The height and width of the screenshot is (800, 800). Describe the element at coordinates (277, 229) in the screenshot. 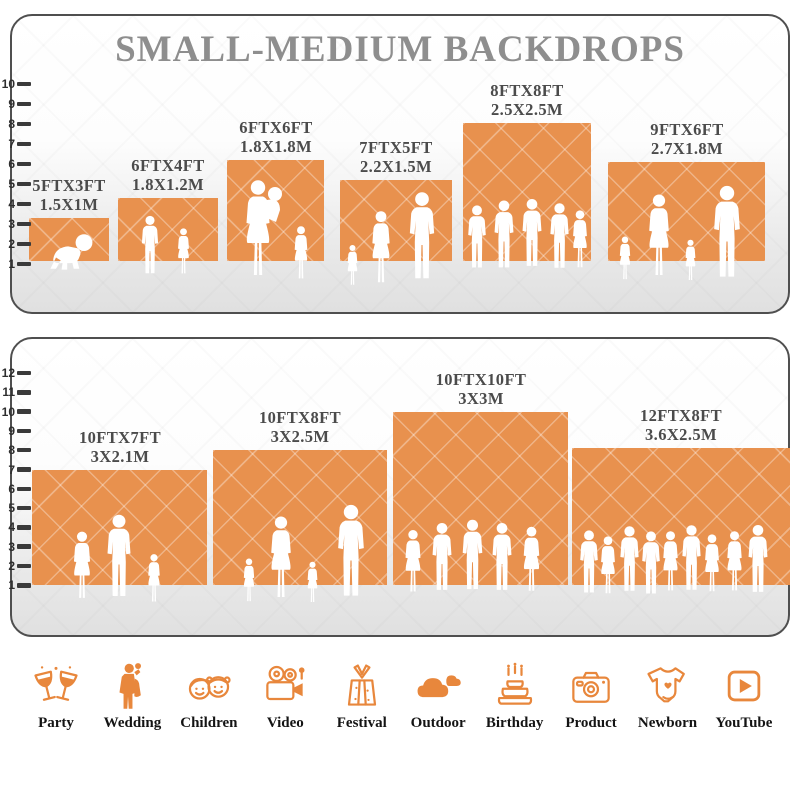

I see `people-silhouette-mother-children` at that location.